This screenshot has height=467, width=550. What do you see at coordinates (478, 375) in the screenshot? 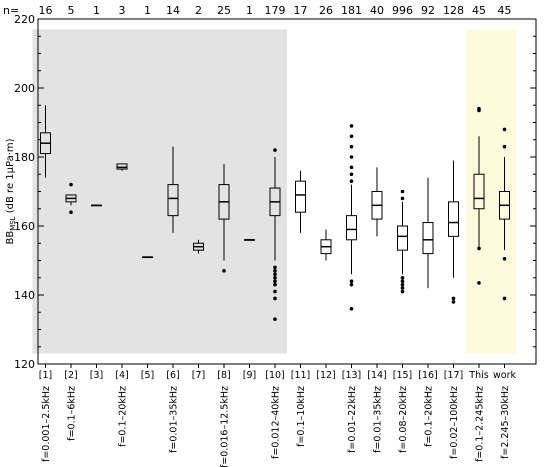
I see `group-label: This` at bounding box center [478, 375].